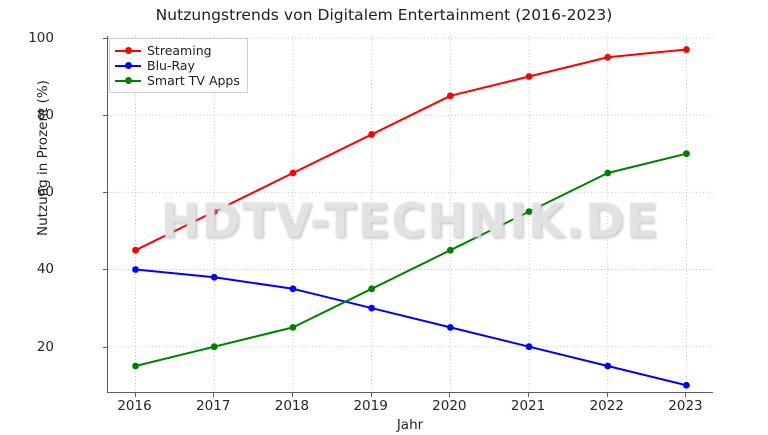 The width and height of the screenshot is (768, 435). Describe the element at coordinates (292, 406) in the screenshot. I see `x-tick-label: 2018` at that location.